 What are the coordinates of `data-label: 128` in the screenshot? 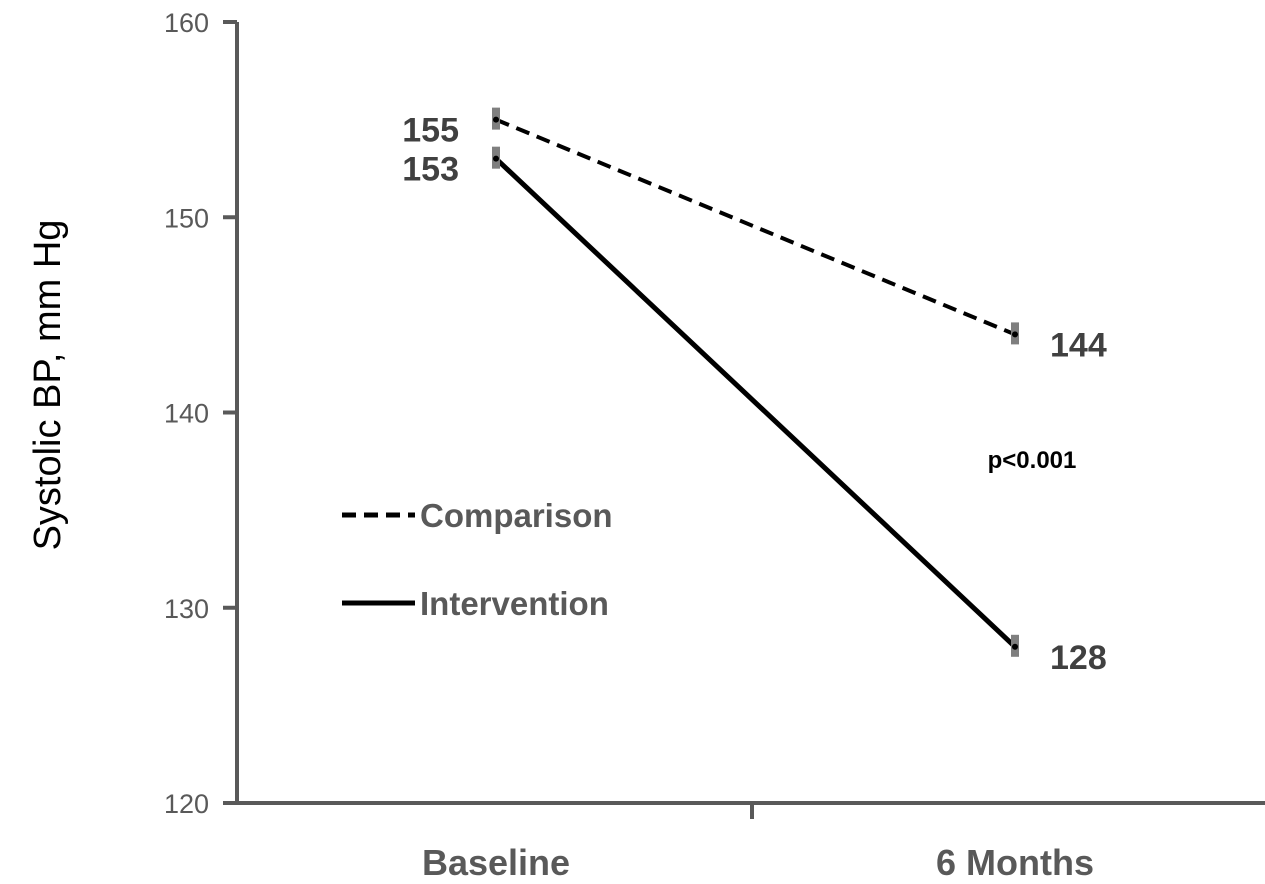 It's located at (1078, 658).